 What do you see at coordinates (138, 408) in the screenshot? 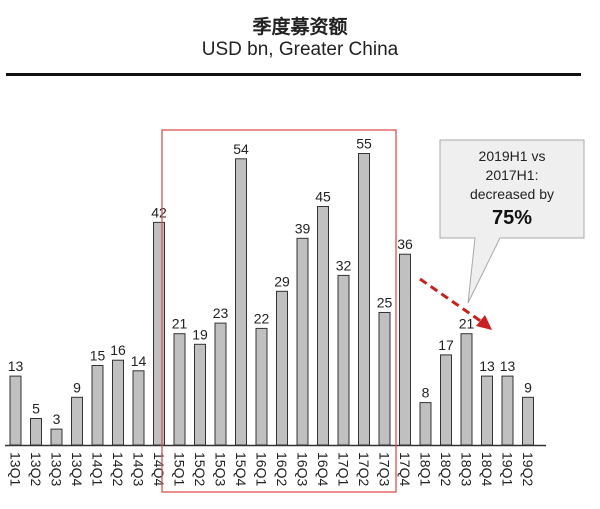
I see `bar-14Q3` at bounding box center [138, 408].